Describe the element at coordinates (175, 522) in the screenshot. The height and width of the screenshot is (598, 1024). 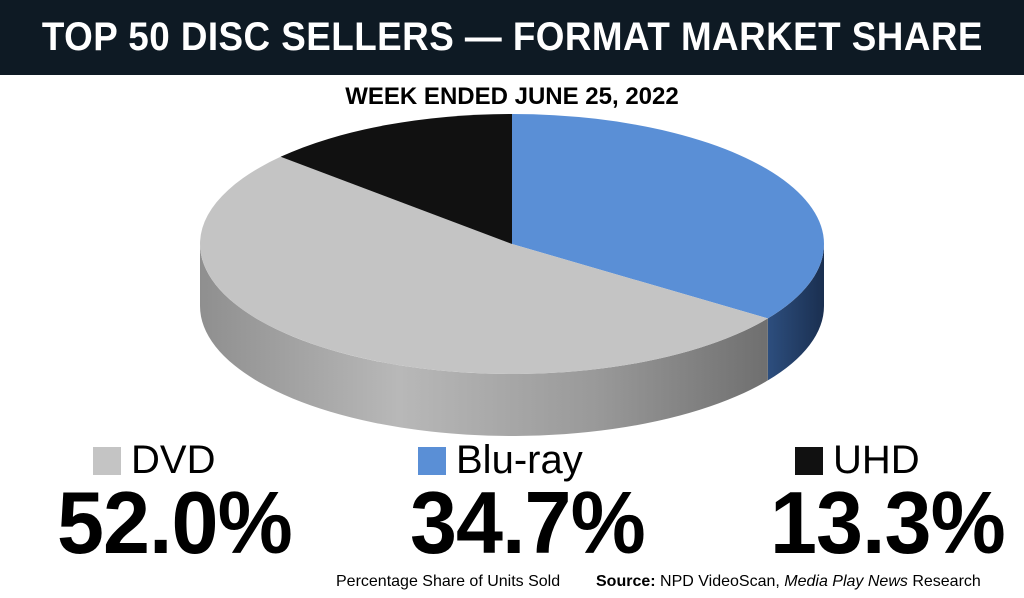
I see `dvd-percentage: 52.0%` at that location.